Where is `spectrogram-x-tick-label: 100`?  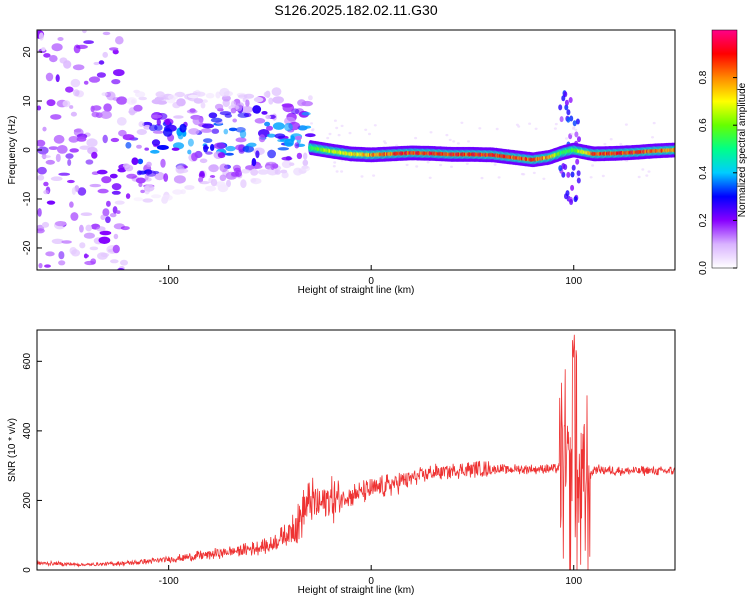 spectrogram-x-tick-label: 100 is located at coordinates (573, 281).